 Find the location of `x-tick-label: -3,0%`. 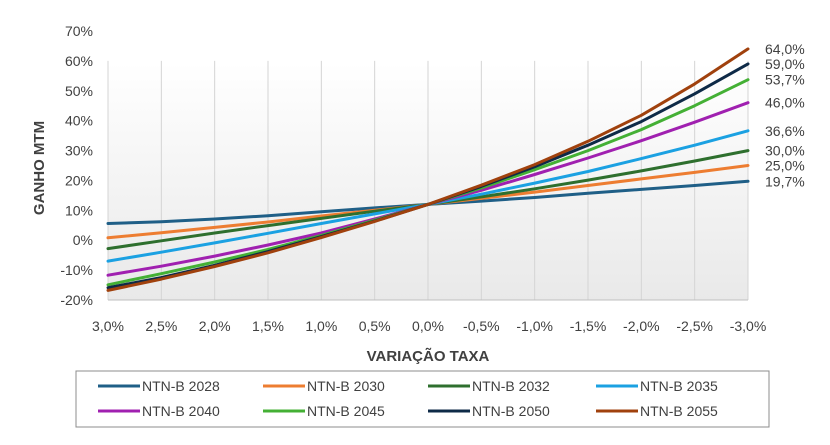

x-tick-label: -3,0% is located at coordinates (748, 326).